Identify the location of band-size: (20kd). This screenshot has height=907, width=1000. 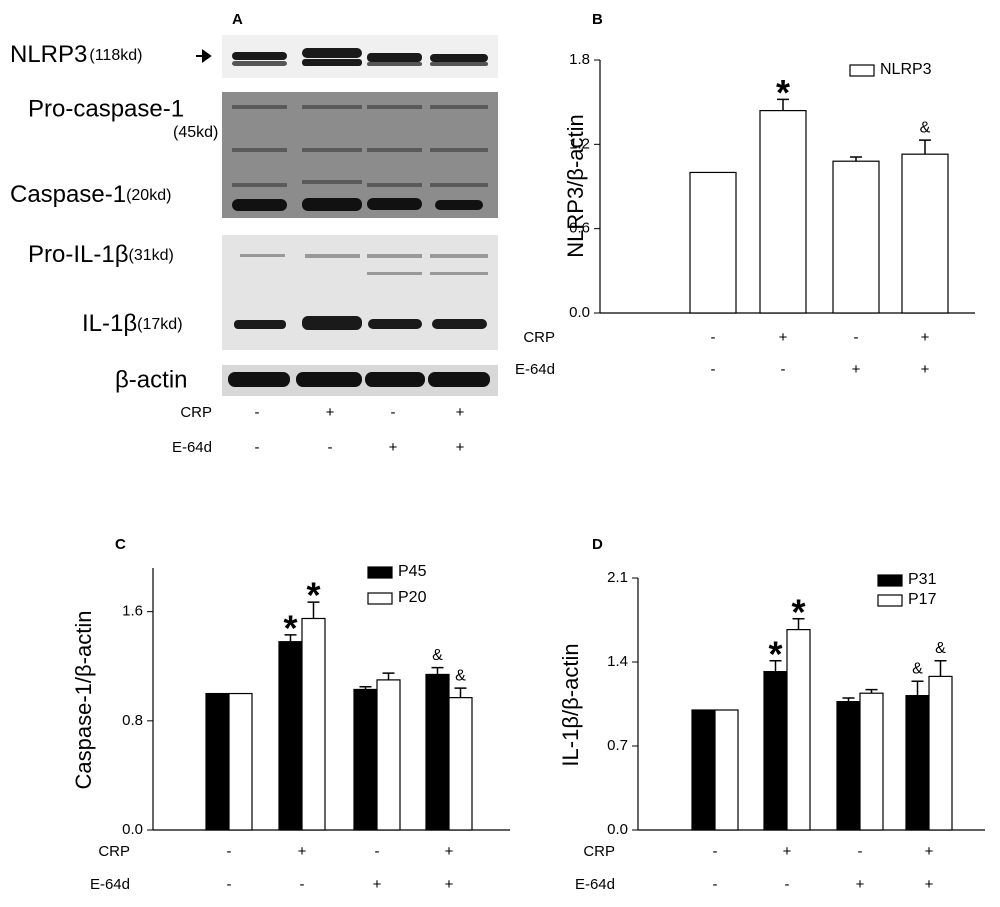
(148, 195).